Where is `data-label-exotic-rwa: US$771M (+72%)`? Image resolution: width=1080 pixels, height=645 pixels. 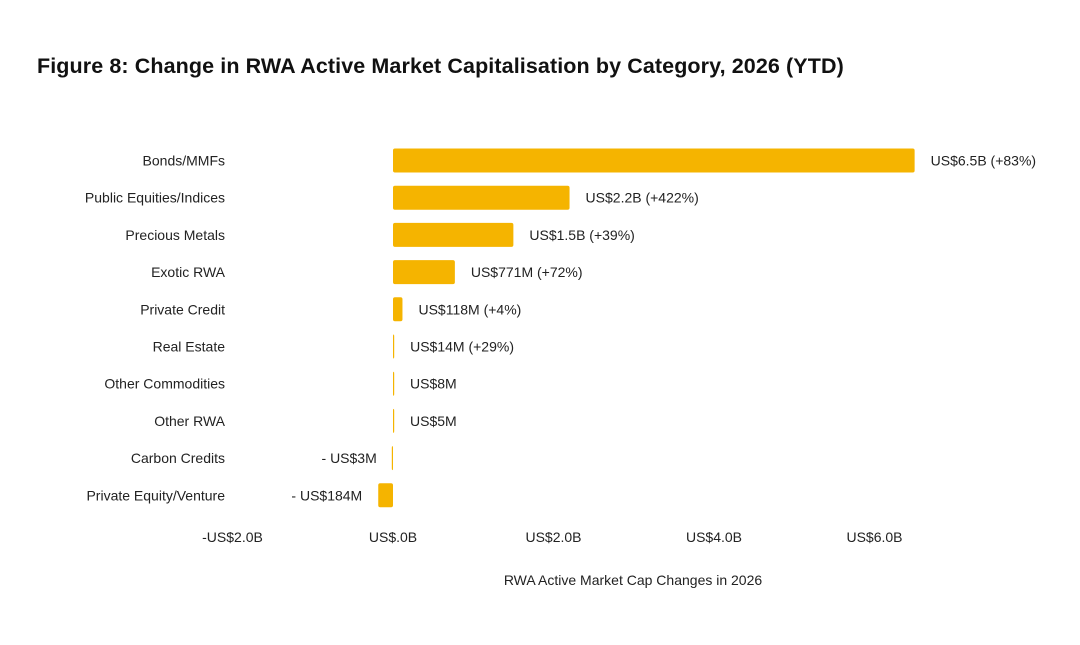 data-label-exotic-rwa: US$771M (+72%) is located at coordinates (527, 272).